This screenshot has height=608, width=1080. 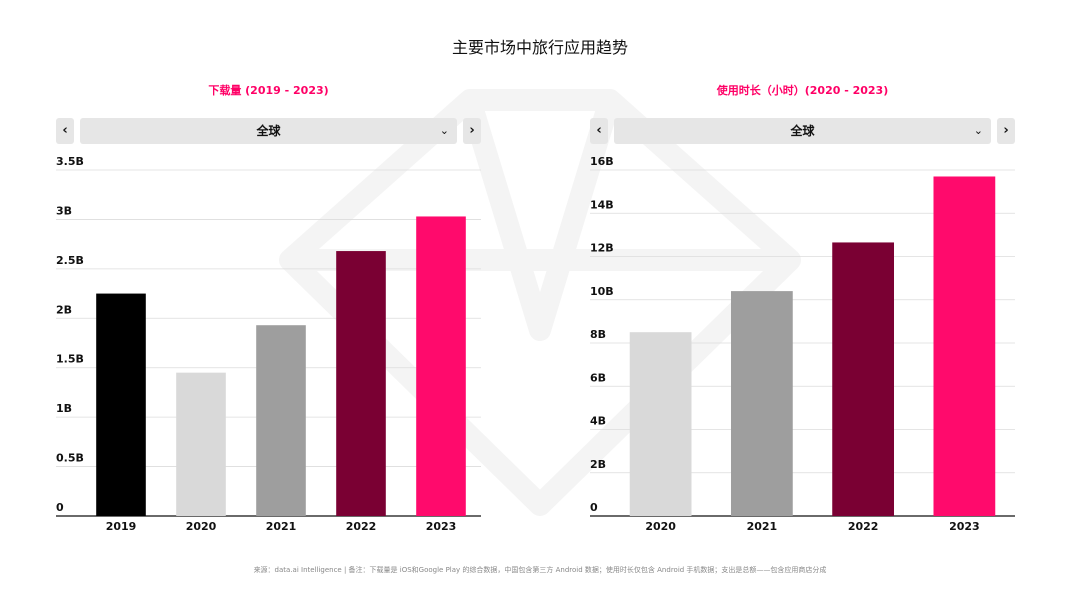 I want to click on y-tick-label: 6B, so click(x=598, y=377).